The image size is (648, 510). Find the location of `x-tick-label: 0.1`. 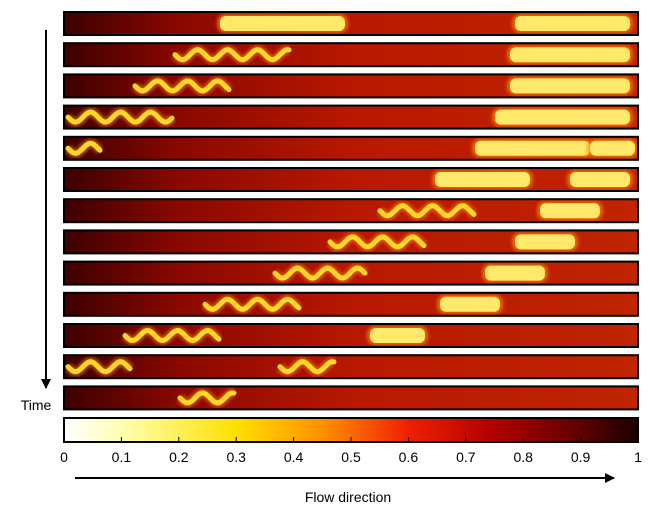

x-tick-label: 0.1 is located at coordinates (122, 457).